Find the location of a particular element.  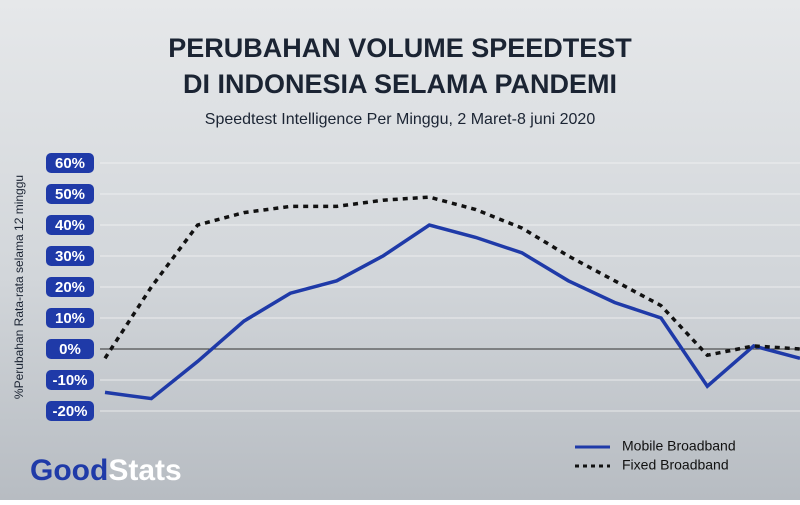

brand: GoodStats is located at coordinates (106, 470).